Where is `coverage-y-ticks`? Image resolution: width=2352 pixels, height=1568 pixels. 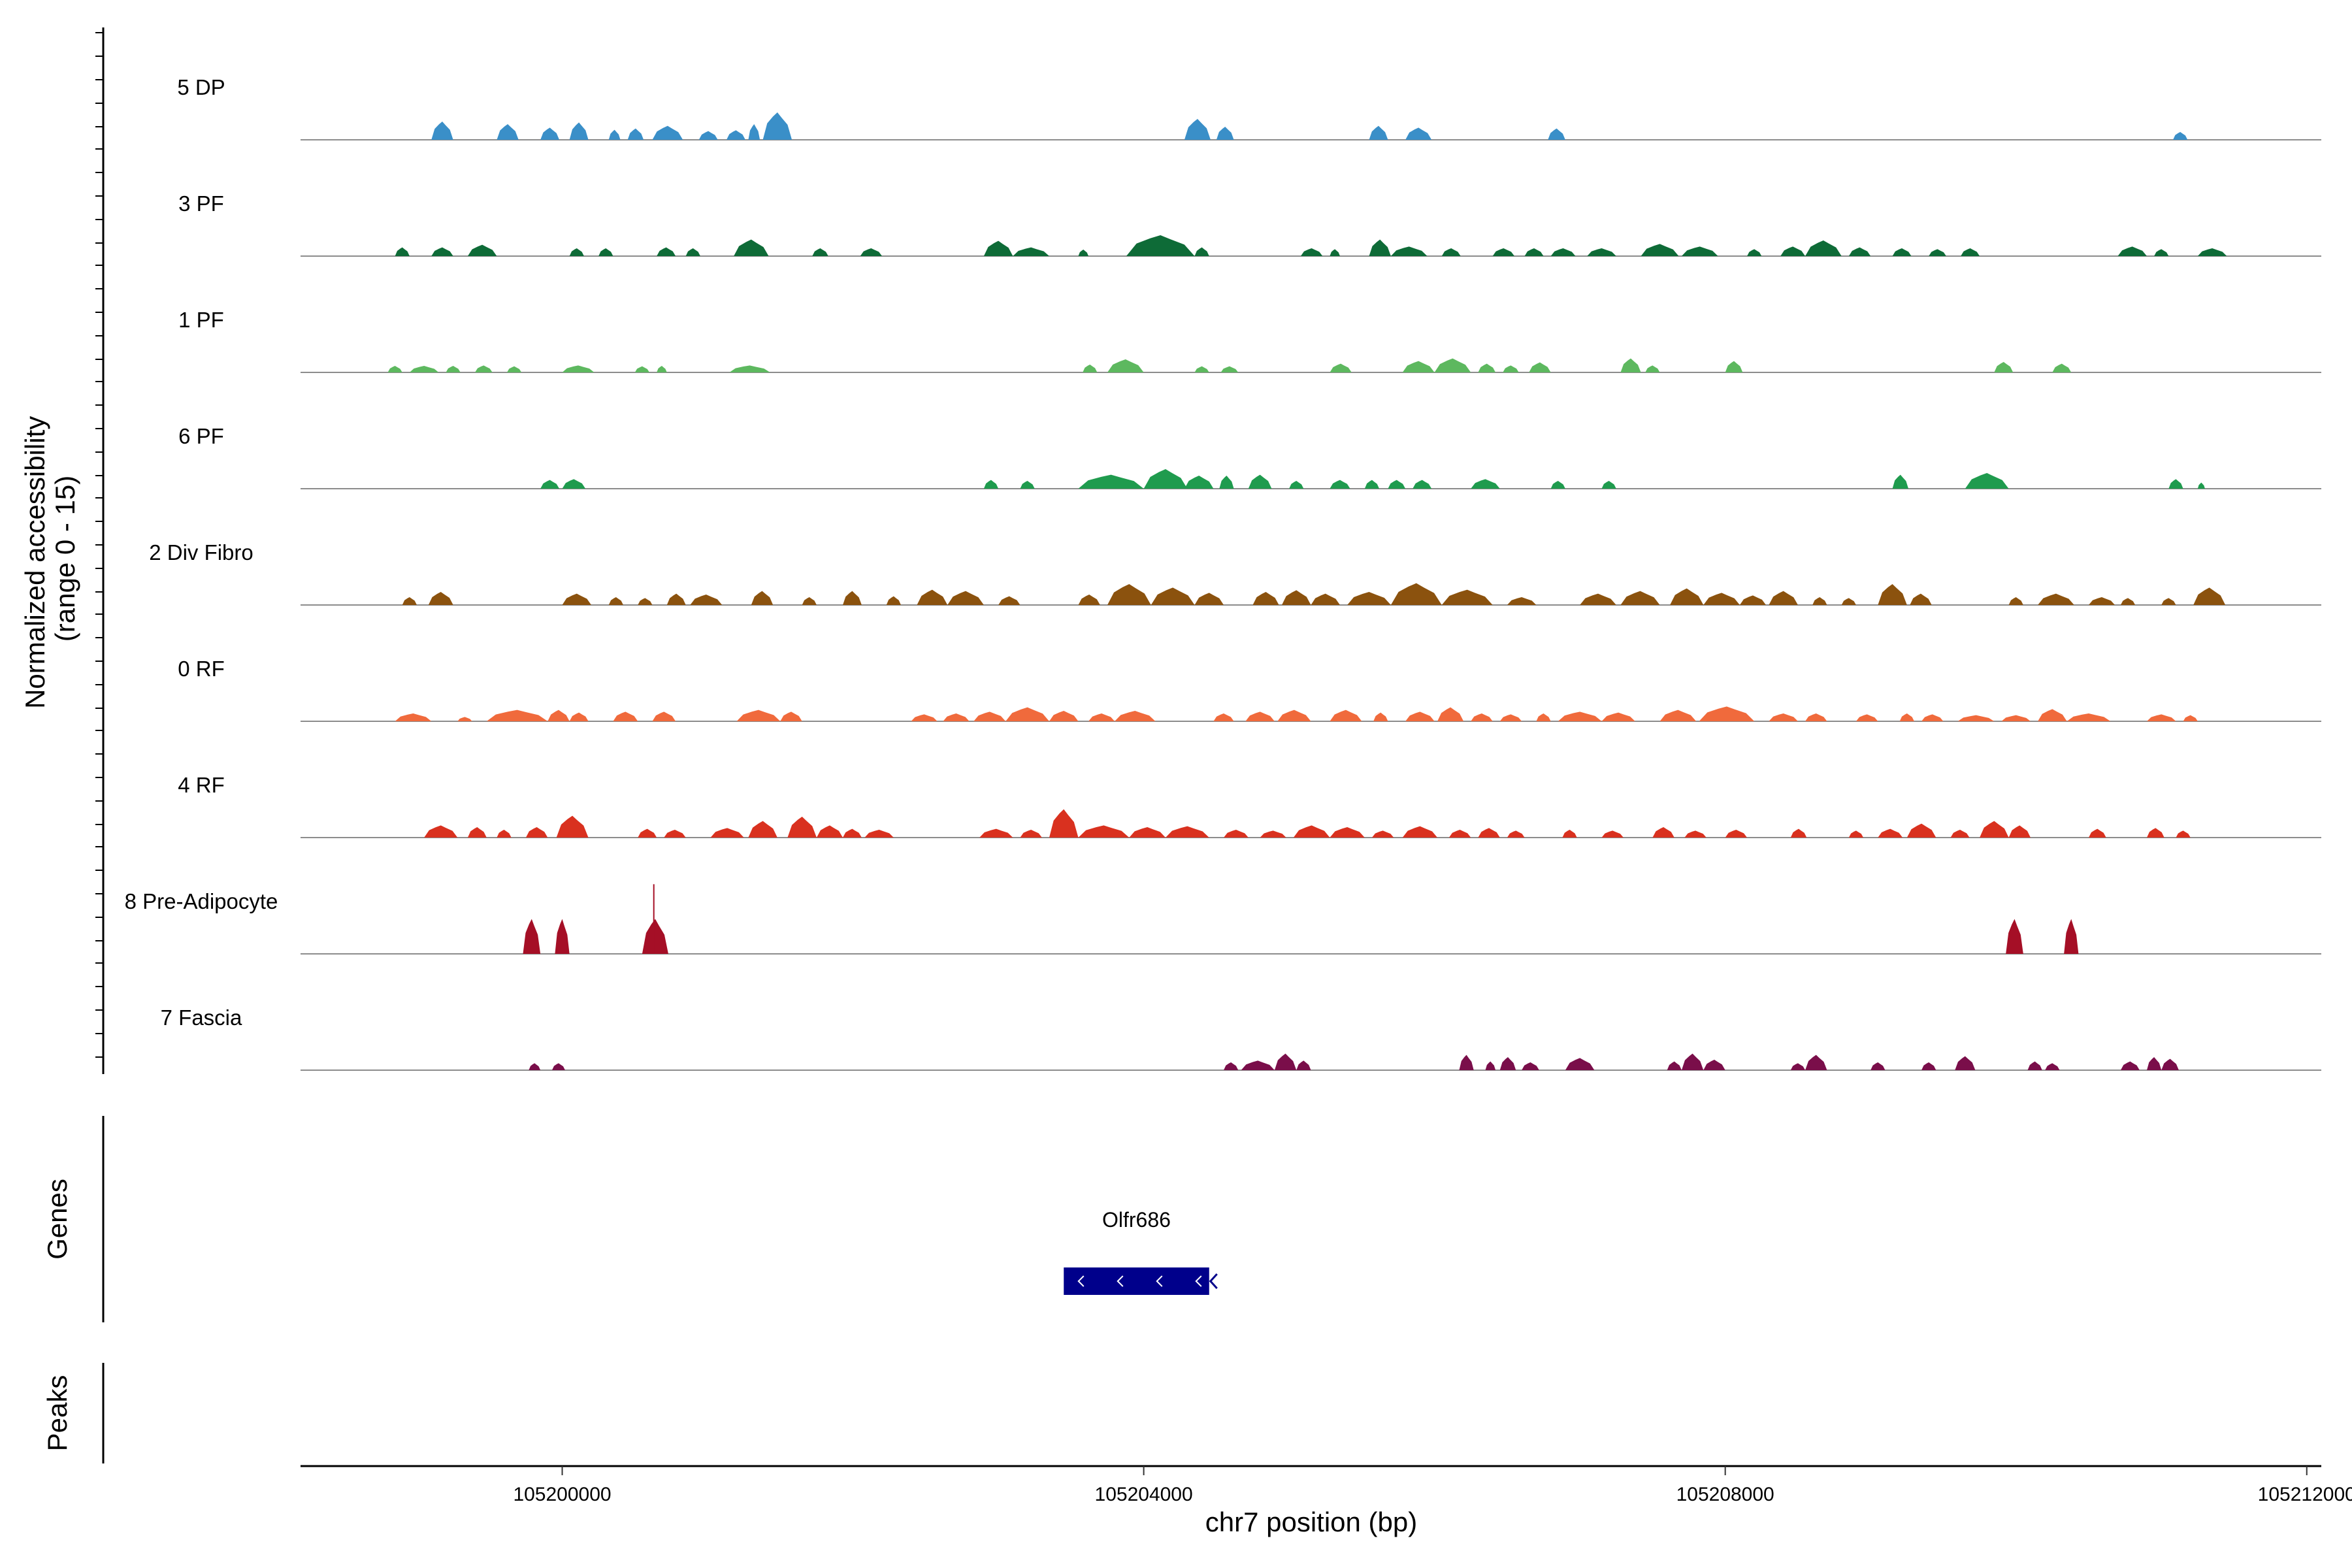
coverage-y-ticks is located at coordinates (99, 545).